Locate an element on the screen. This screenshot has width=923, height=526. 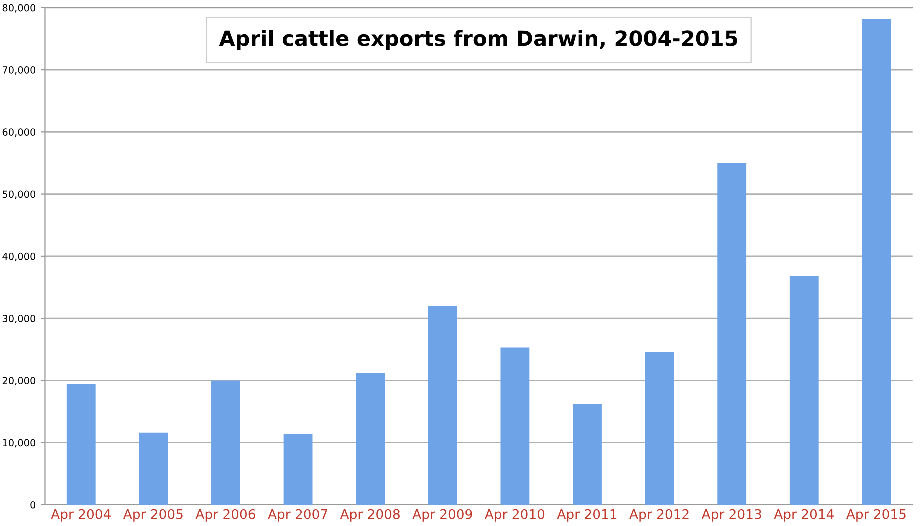
x-tick-label: Apr 2009 is located at coordinates (442, 515).